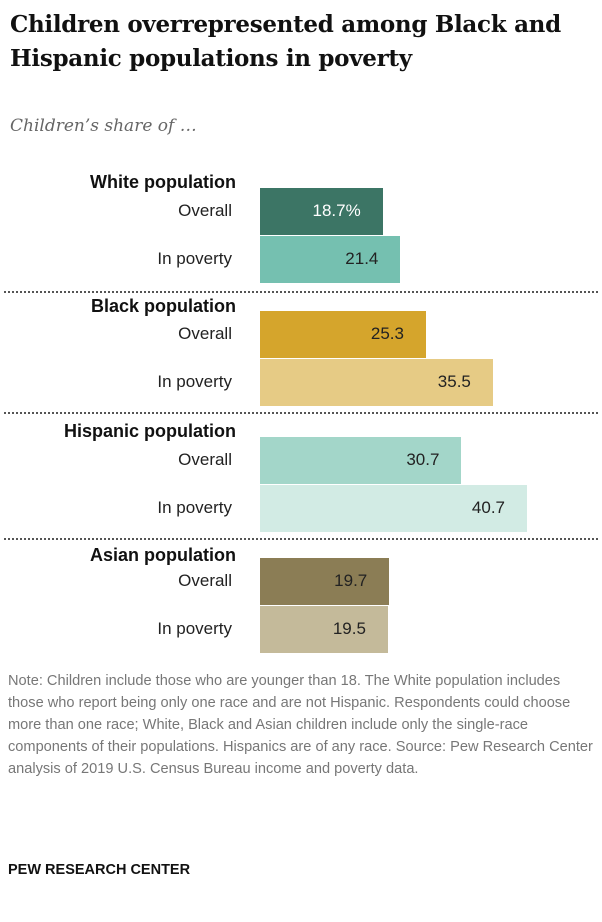 Image resolution: width=602 pixels, height=922 pixels. What do you see at coordinates (163, 306) in the screenshot?
I see `group-label: Black population` at bounding box center [163, 306].